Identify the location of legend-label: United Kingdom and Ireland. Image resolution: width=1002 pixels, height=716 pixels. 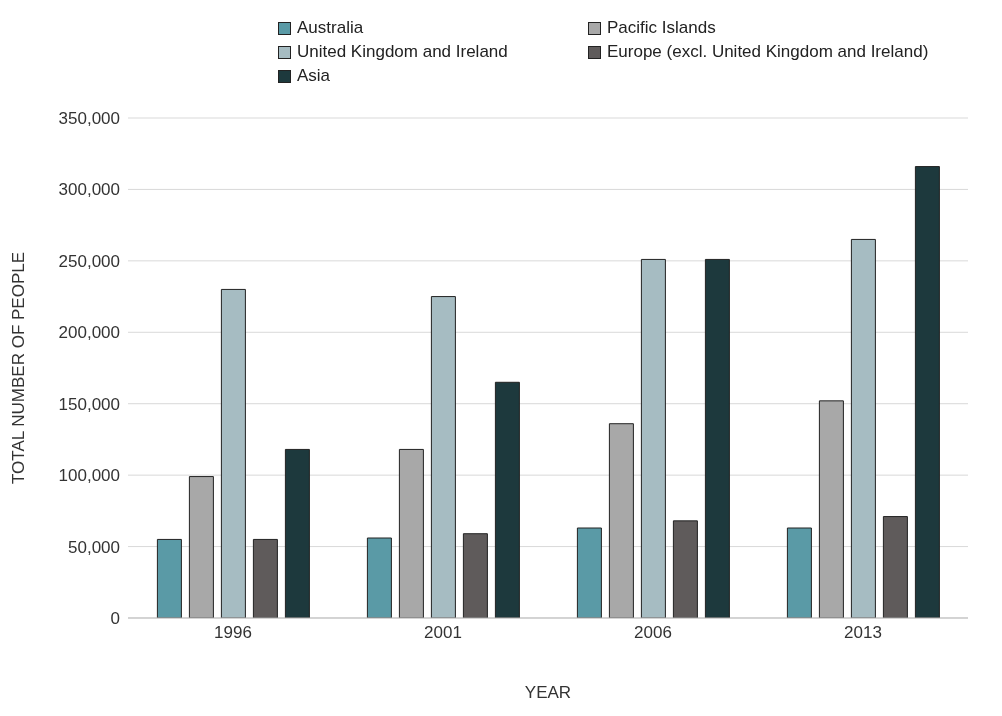
(402, 52).